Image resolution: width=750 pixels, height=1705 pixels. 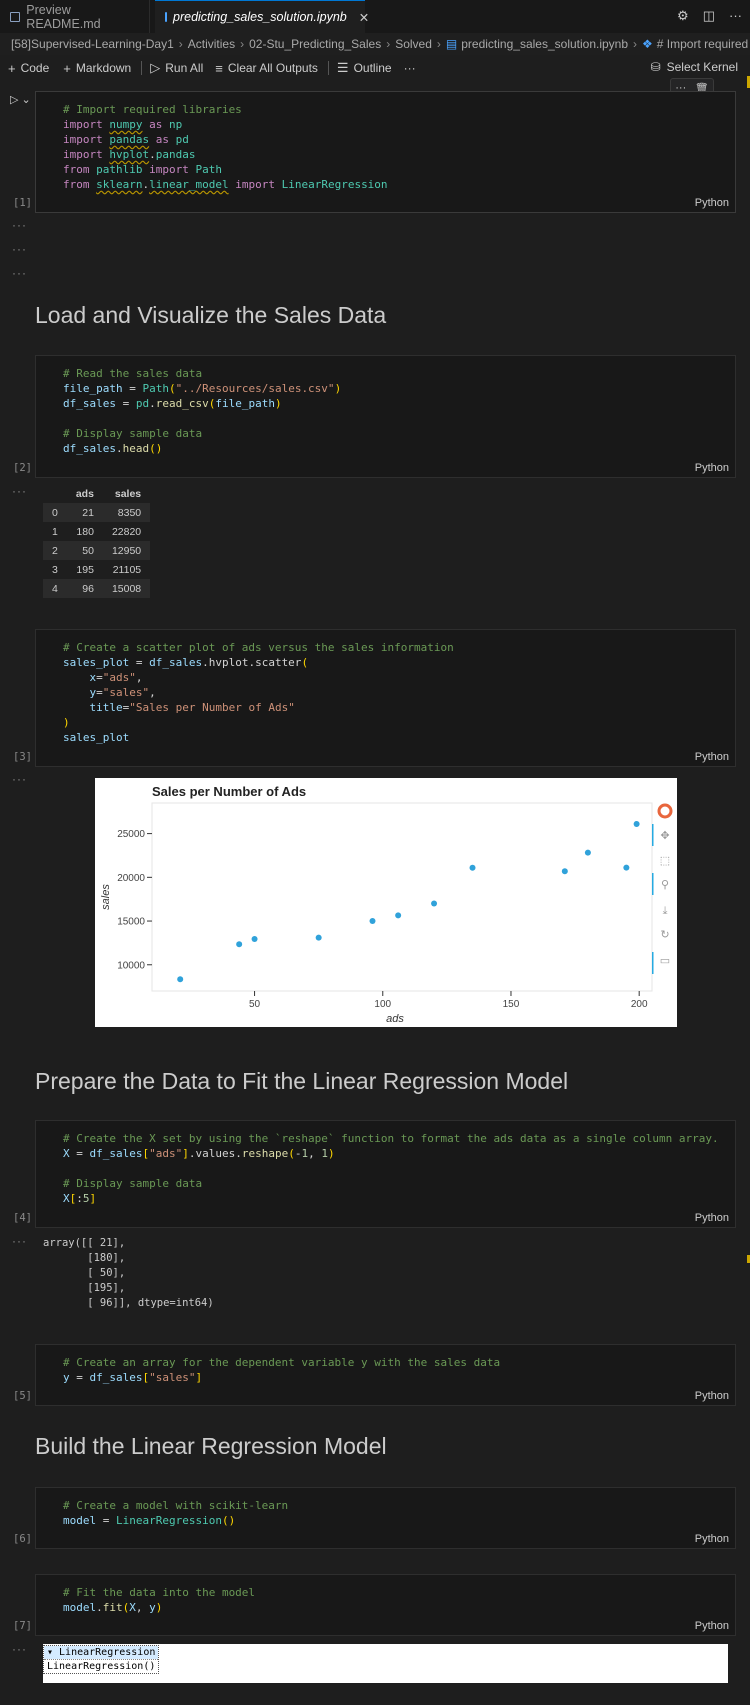 I want to click on more-actions-icon: ···, so click(x=735, y=15).